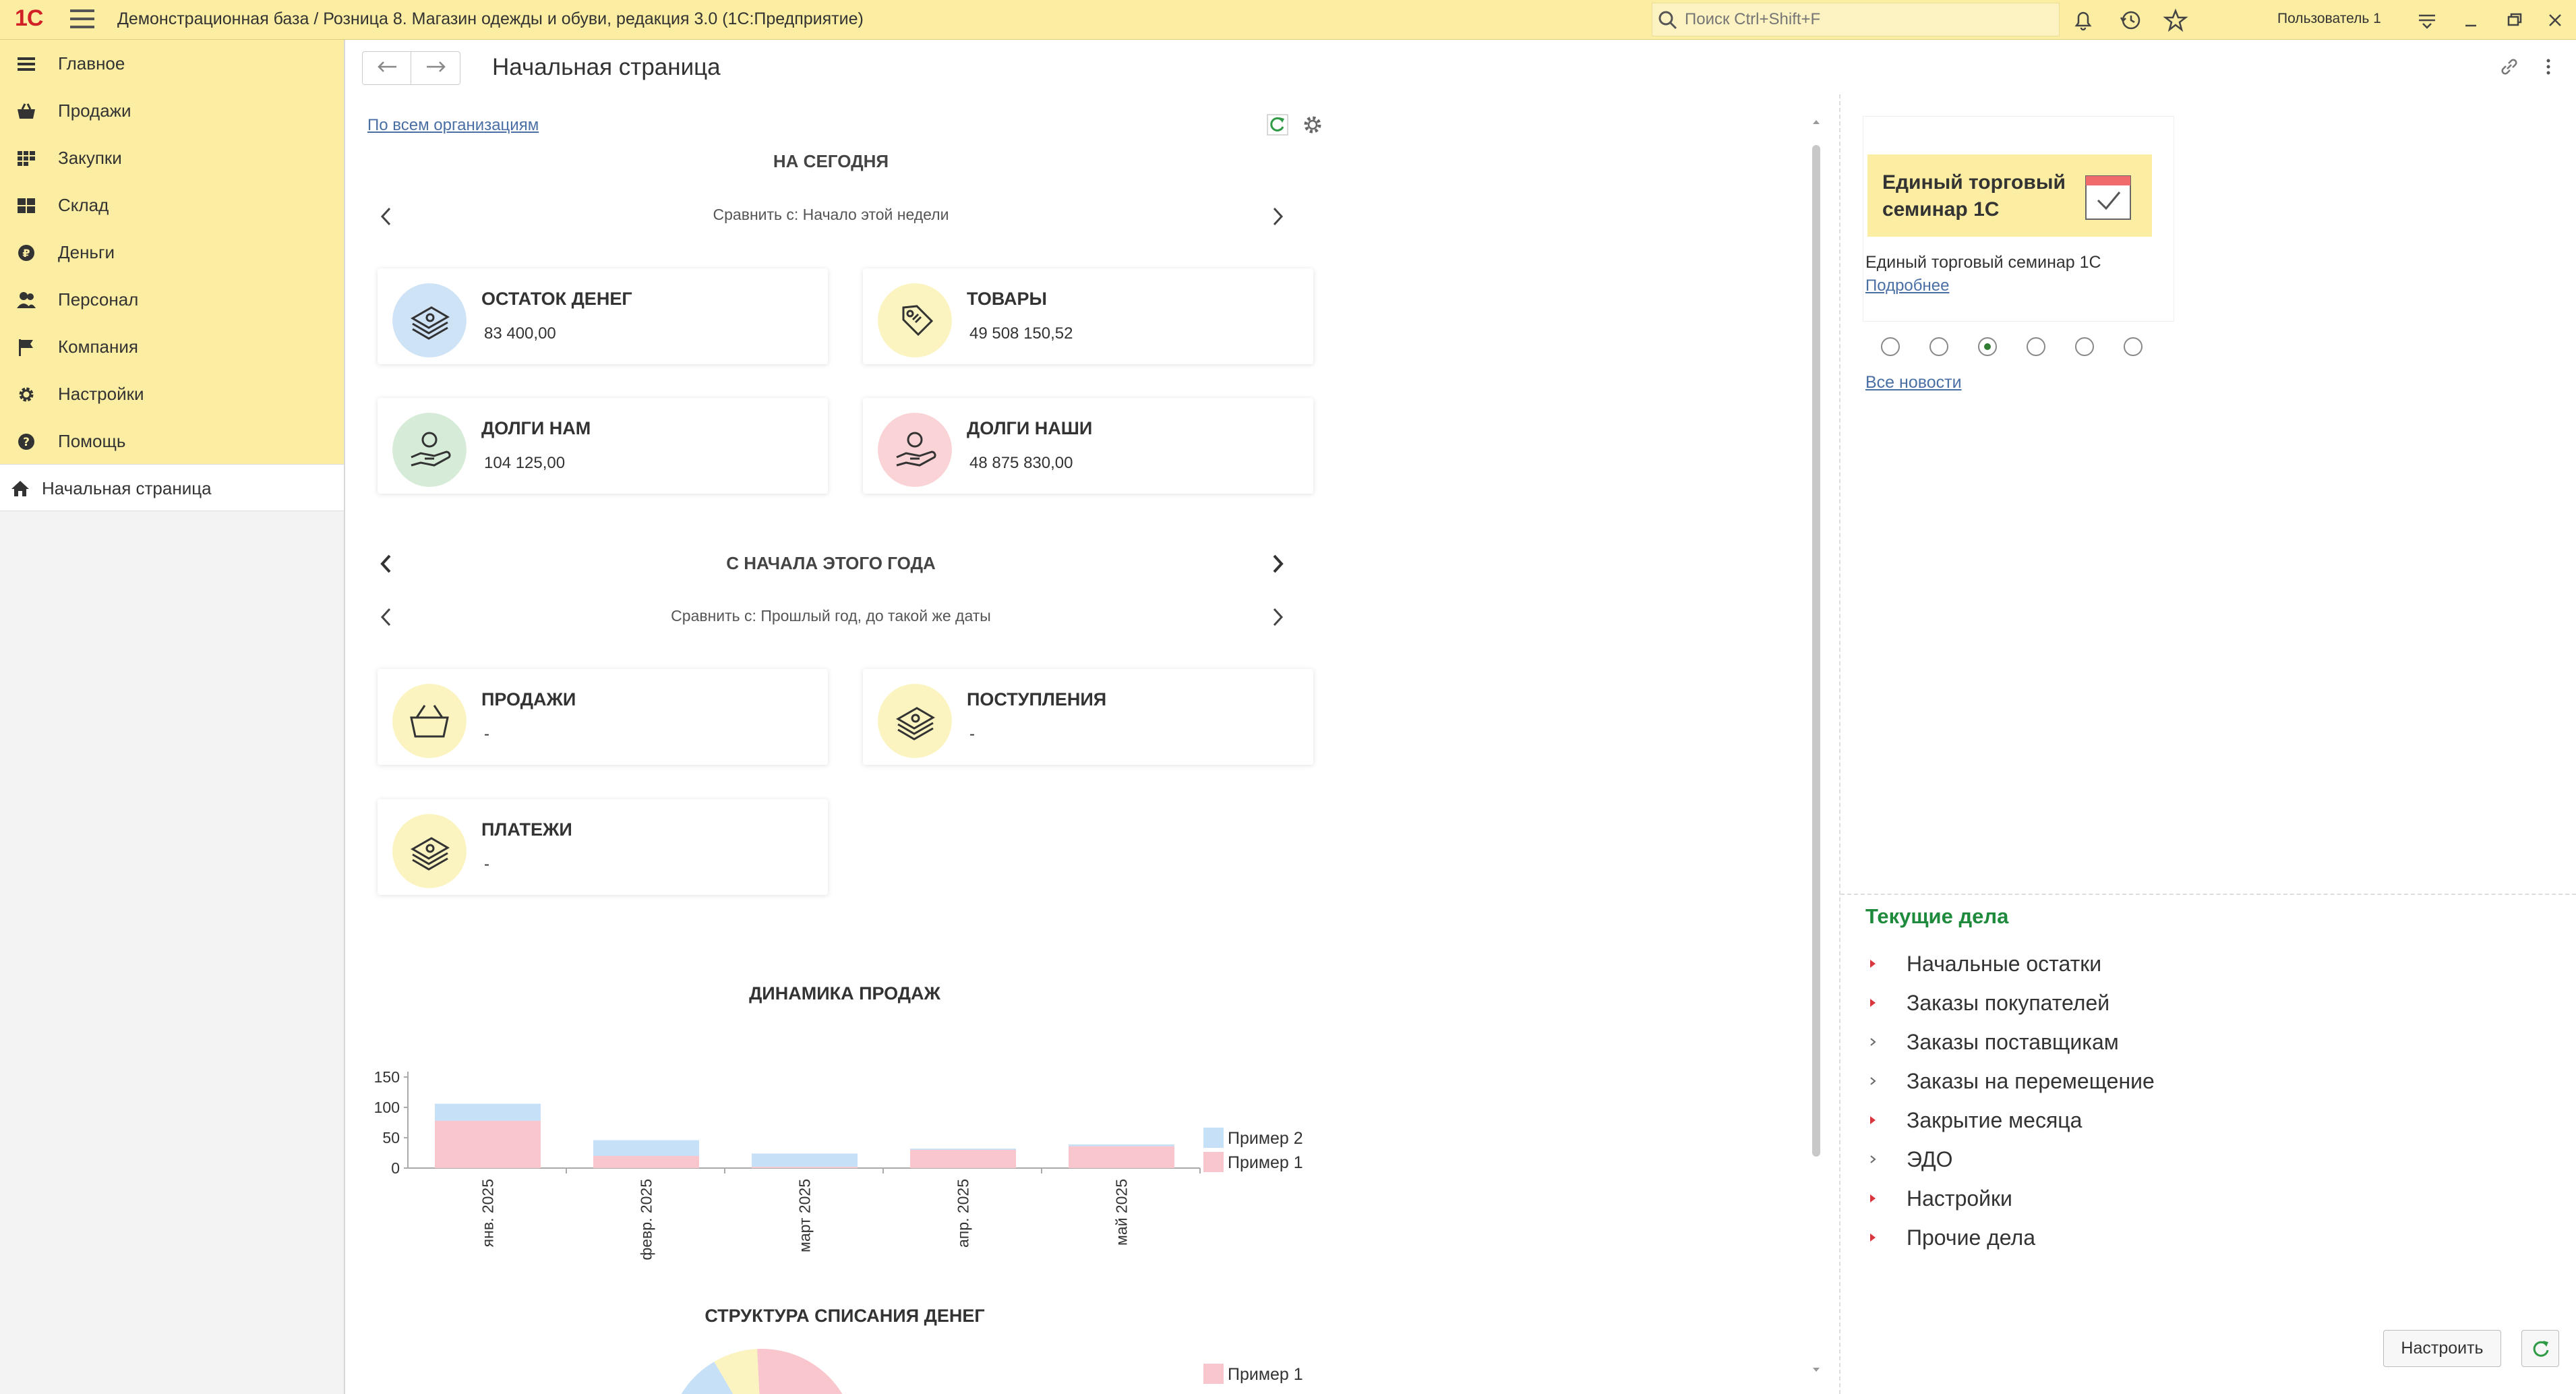  What do you see at coordinates (26, 300) in the screenshot?
I see `people-icon` at bounding box center [26, 300].